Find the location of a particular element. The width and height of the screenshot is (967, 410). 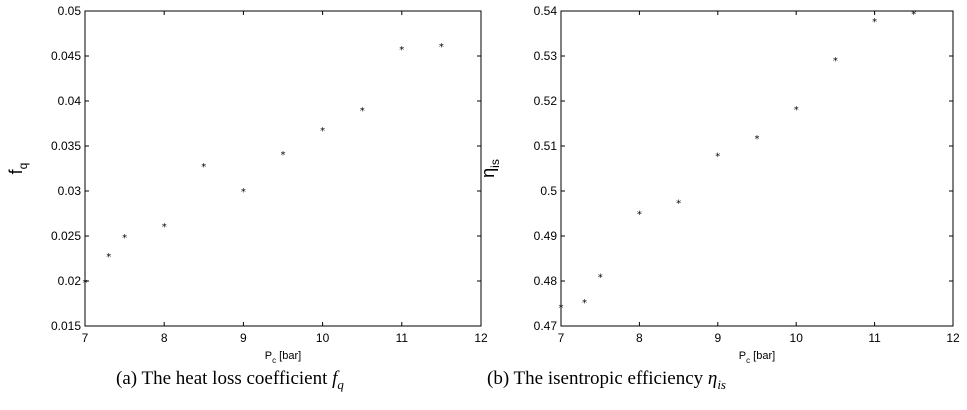

y-tick-label: 0.48 is located at coordinates (546, 281).